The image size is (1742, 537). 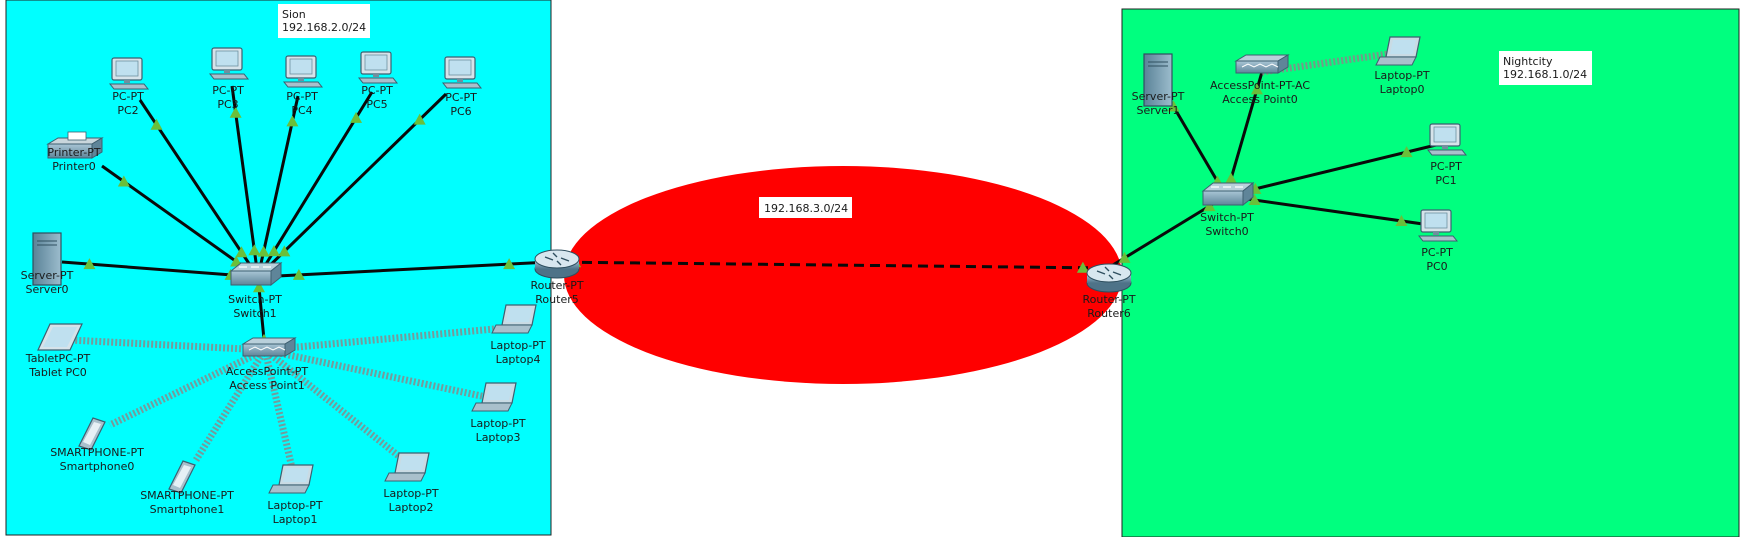 I want to click on link-ap1-laptop2, so click(x=335, y=405).